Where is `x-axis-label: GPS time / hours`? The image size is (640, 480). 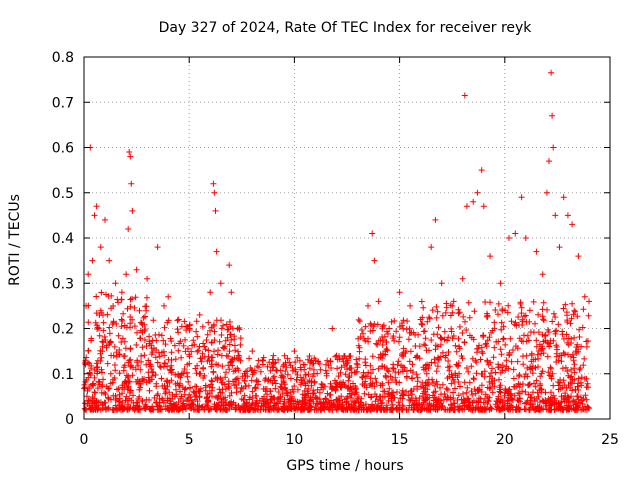 x-axis-label: GPS time / hours is located at coordinates (344, 466).